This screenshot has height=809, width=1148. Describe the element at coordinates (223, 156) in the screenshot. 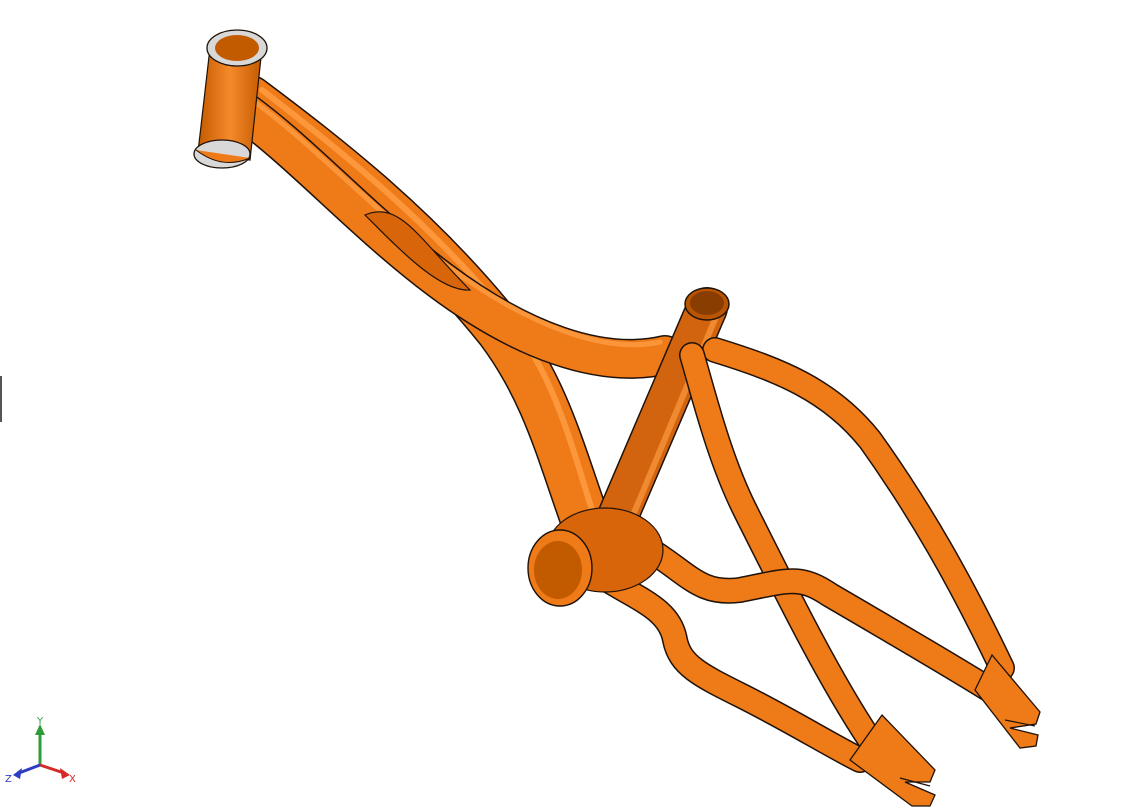

I see `head-tube-bottom-edge` at that location.